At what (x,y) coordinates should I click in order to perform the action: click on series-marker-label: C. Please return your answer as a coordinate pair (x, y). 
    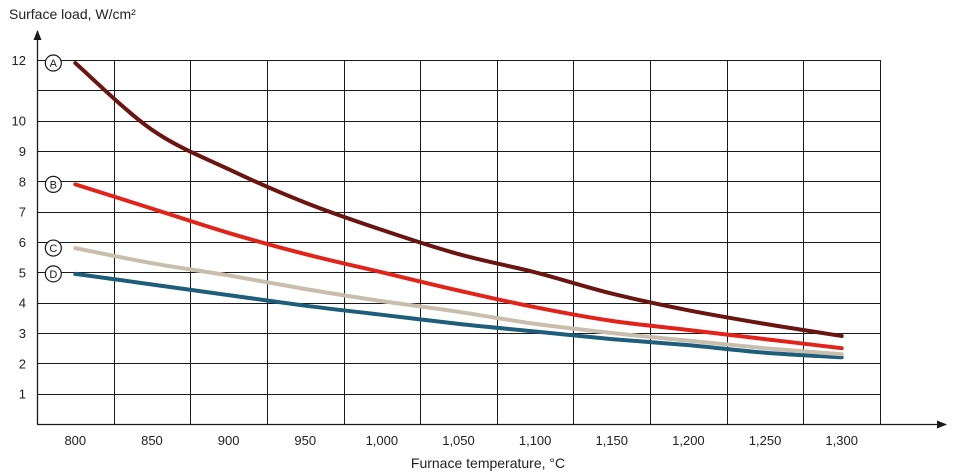
    Looking at the image, I should click on (53, 249).